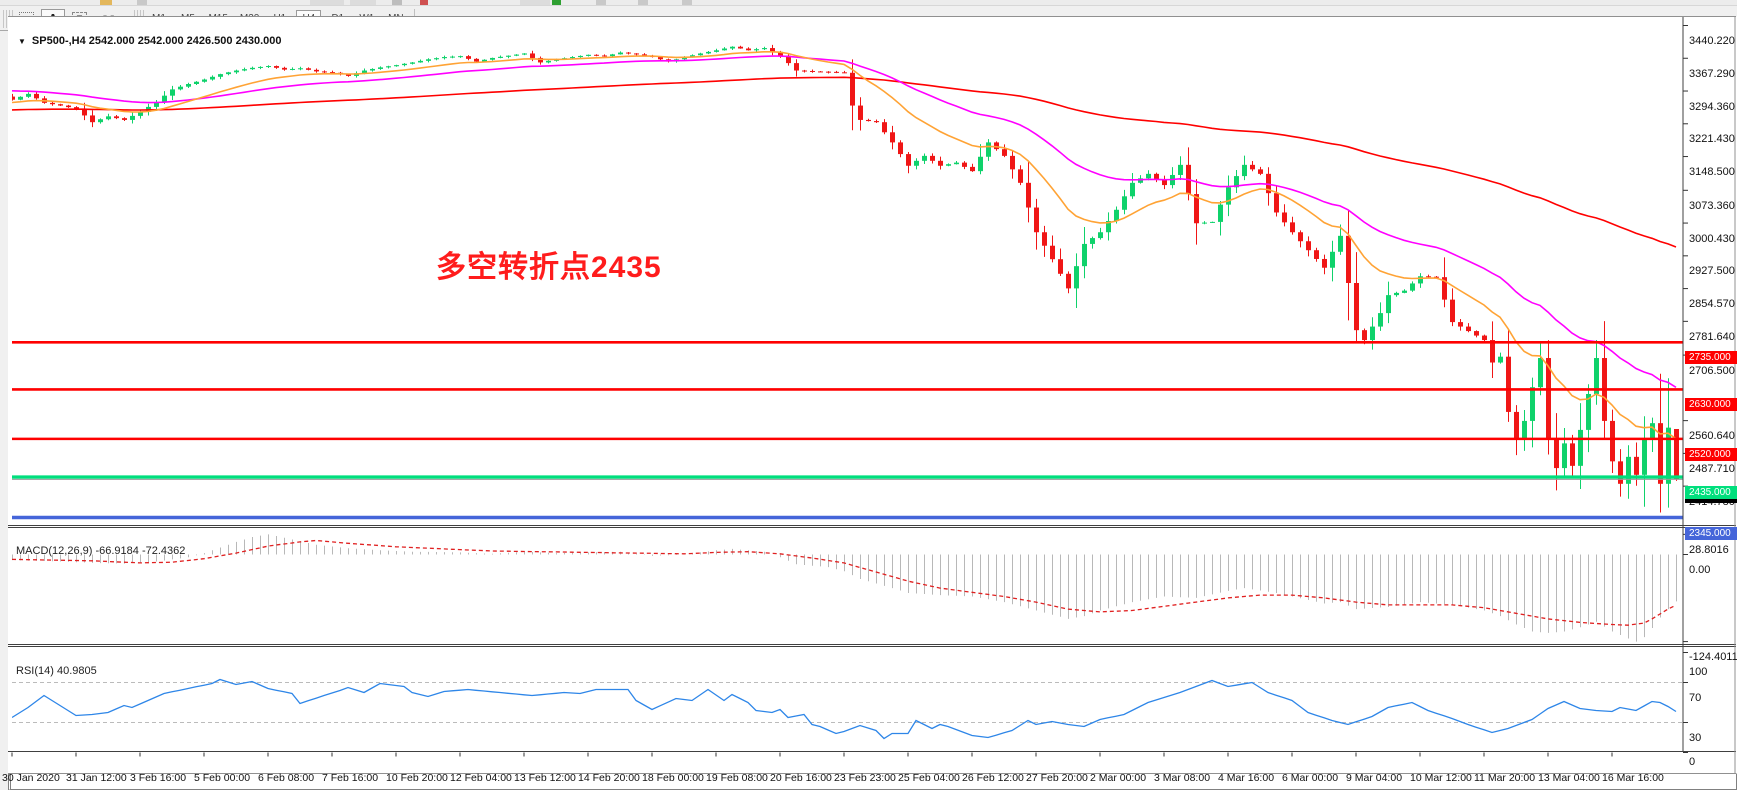 The width and height of the screenshot is (1737, 790). Describe the element at coordinates (481, 778) in the screenshot. I see `time-axis-label: 12 Feb 04:00` at that location.